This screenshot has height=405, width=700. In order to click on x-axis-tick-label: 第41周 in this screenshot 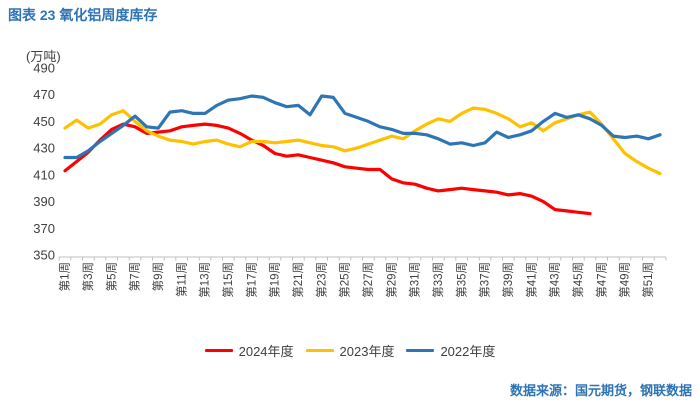, I will do `click(531, 280)`.